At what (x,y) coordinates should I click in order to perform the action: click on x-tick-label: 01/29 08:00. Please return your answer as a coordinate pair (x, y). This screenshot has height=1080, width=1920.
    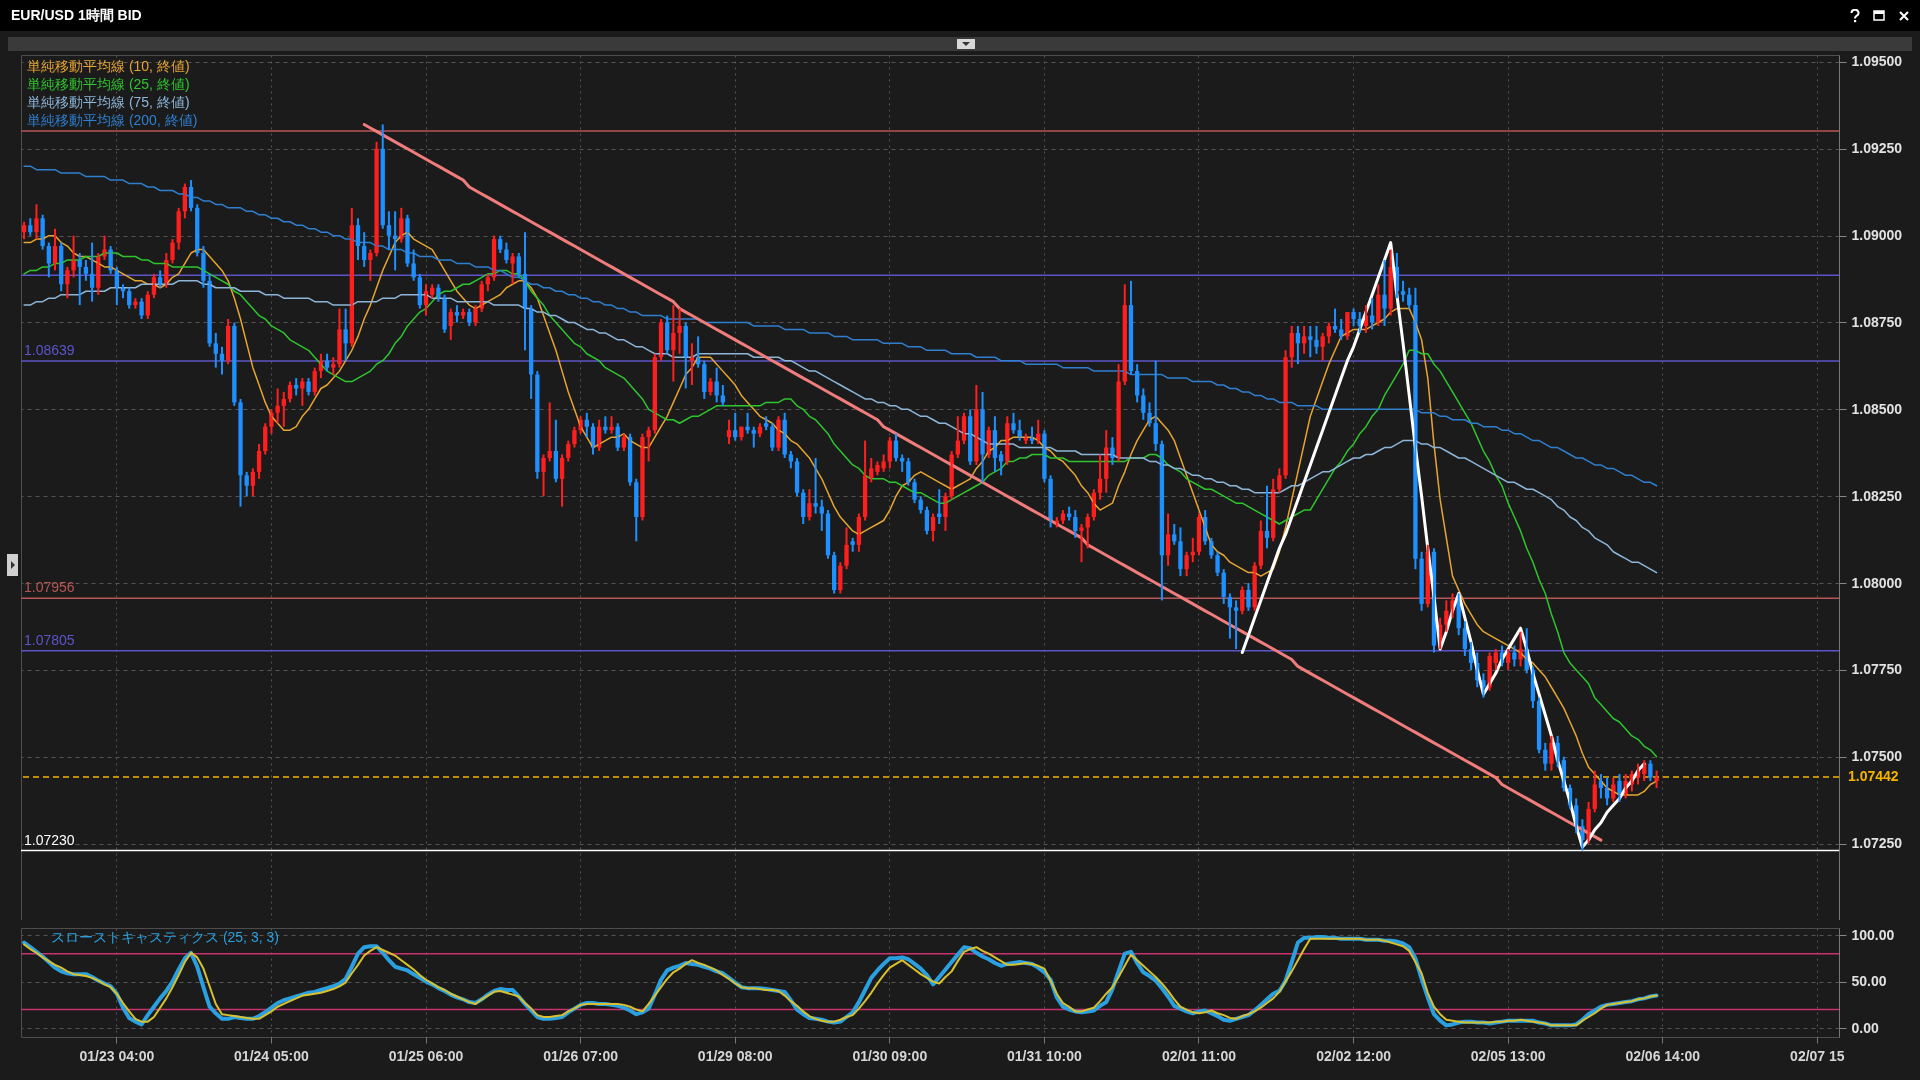
    Looking at the image, I should click on (735, 1055).